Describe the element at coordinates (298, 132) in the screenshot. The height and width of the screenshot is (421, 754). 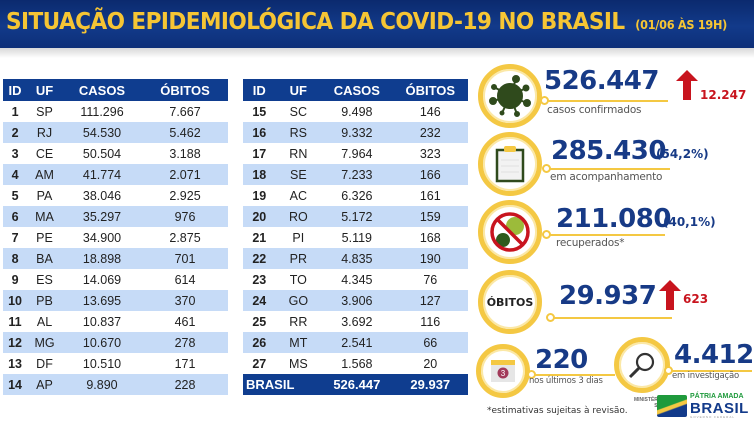
I see `cell-uf: RS` at that location.